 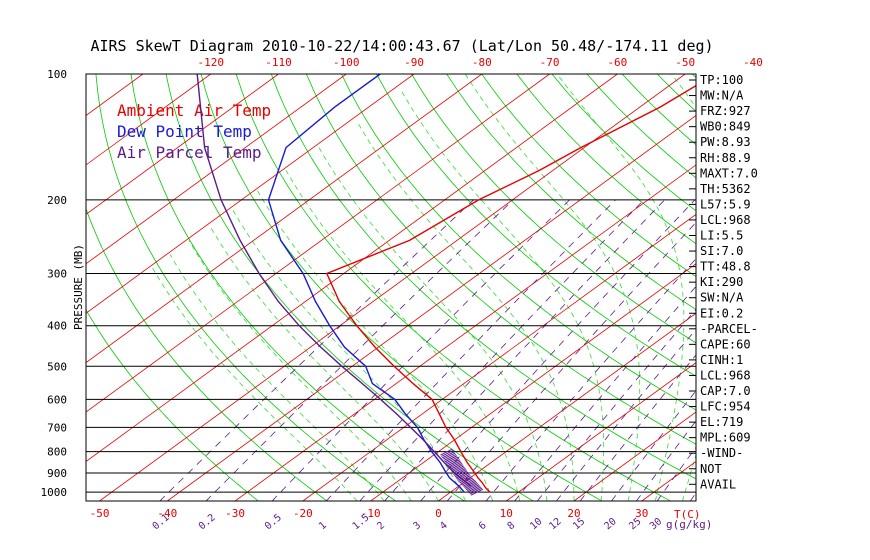 I want to click on top-temperature-tick-label: -40, so click(x=753, y=62).